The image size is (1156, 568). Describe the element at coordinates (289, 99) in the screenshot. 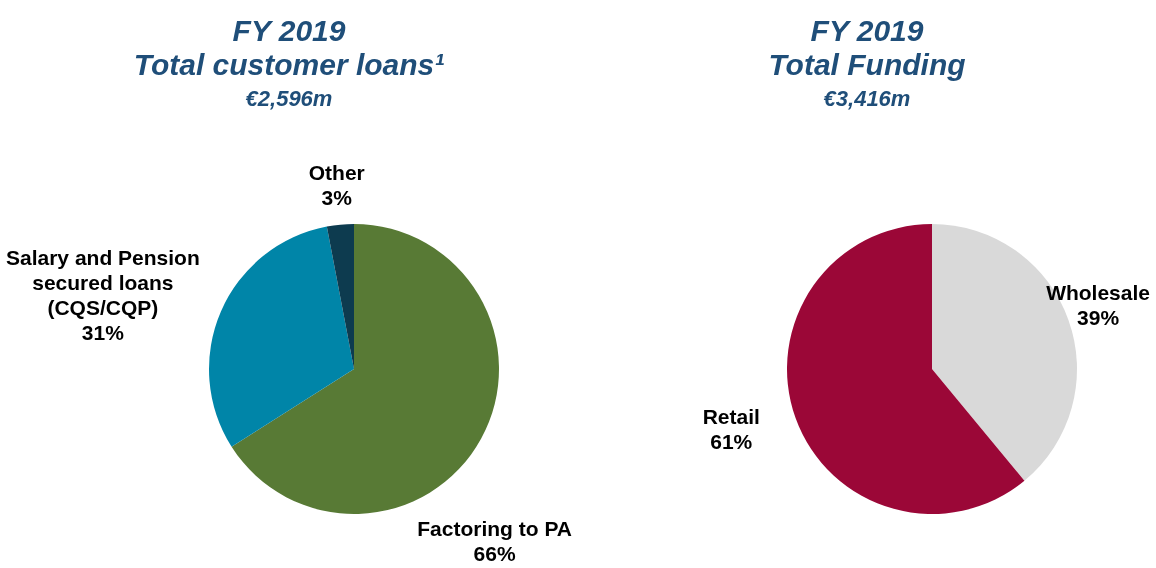

I see `text: €2,596m` at that location.